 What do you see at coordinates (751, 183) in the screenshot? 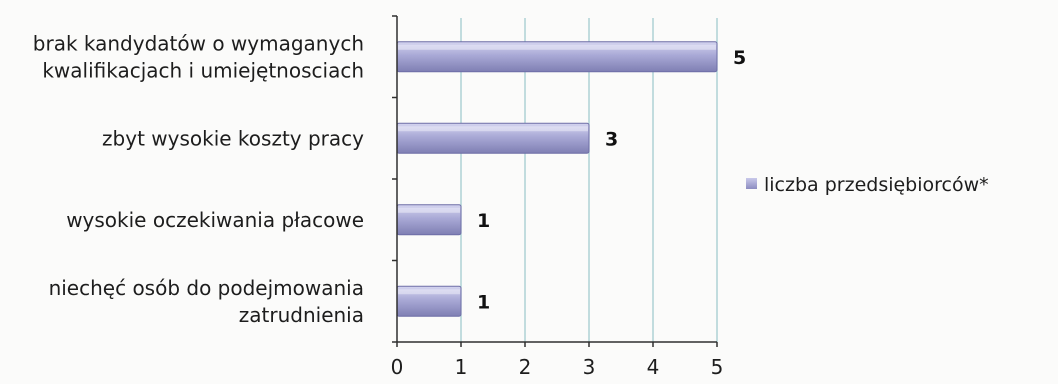
I see `legend-swatch` at bounding box center [751, 183].